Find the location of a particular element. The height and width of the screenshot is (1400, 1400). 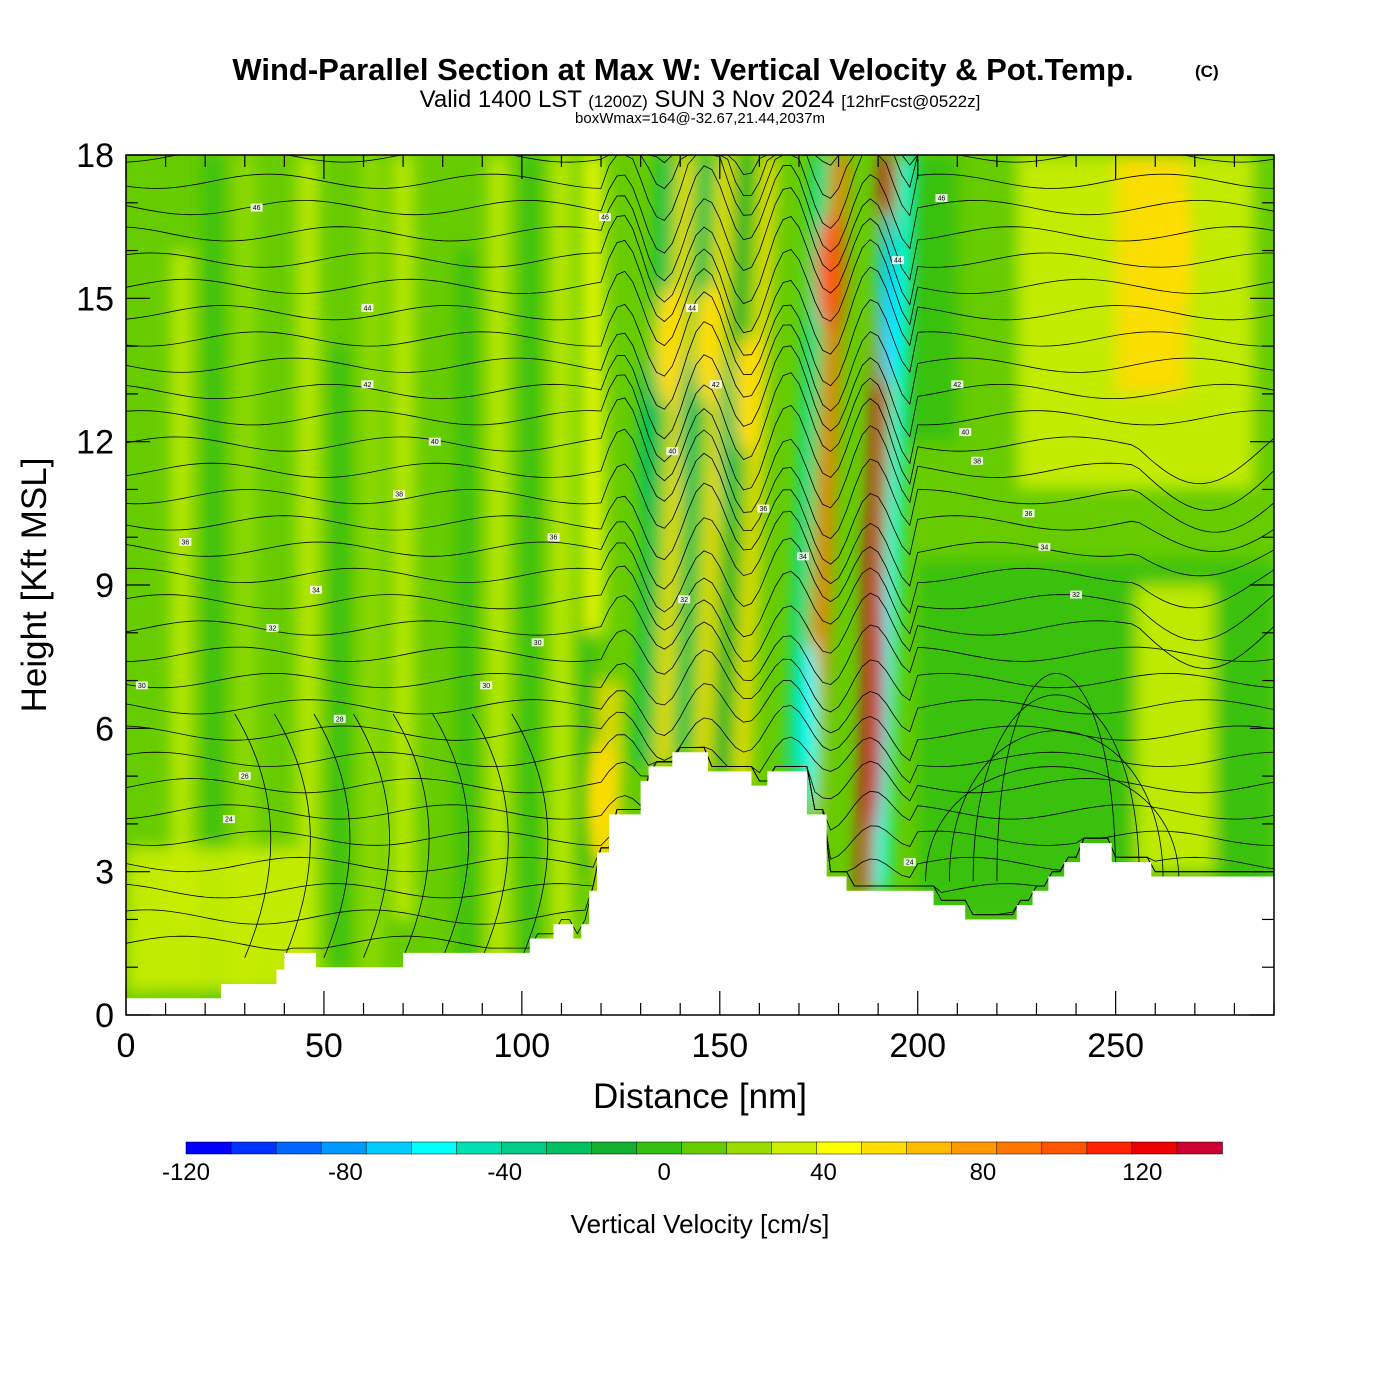

x-tick-label: 150 is located at coordinates (719, 1046).